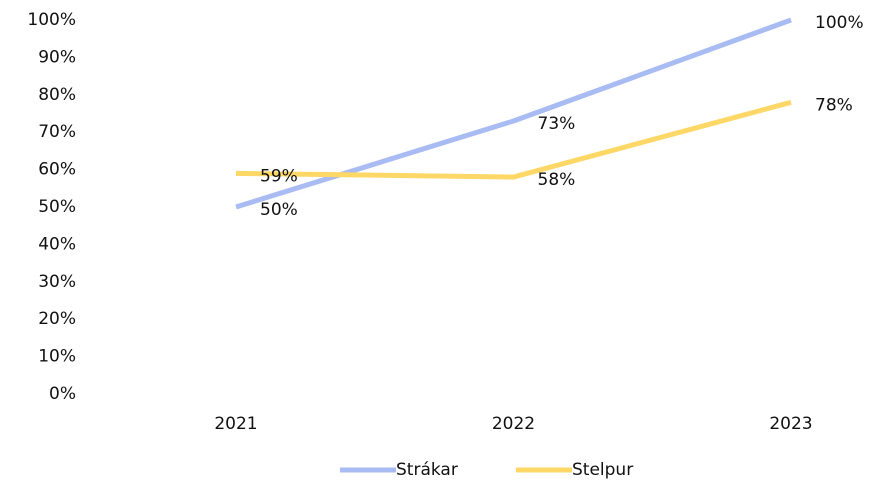 The image size is (879, 486). I want to click on legend-label: Strákar, so click(427, 470).